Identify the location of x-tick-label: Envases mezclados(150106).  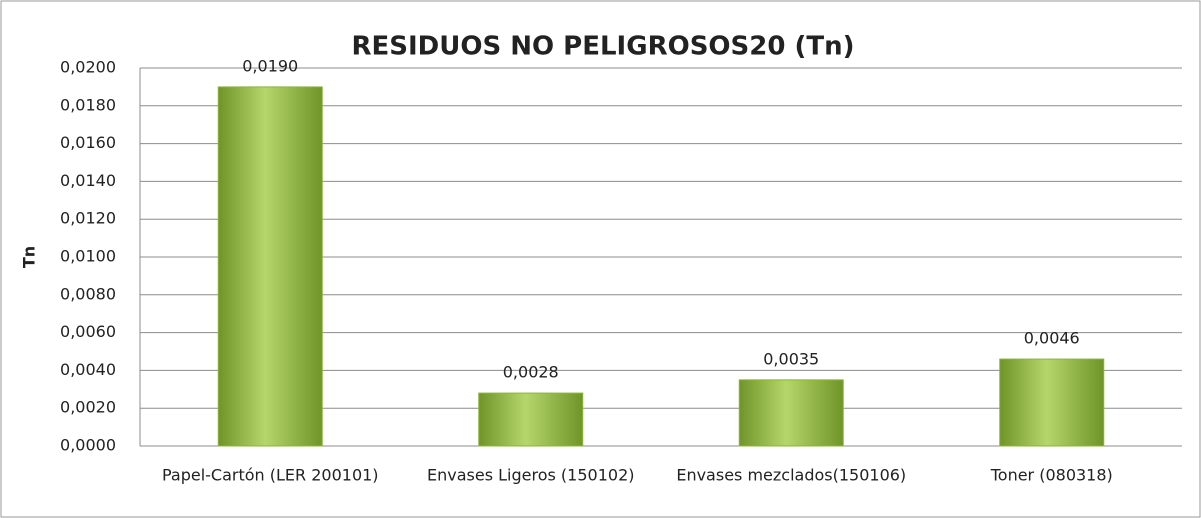
(791, 475).